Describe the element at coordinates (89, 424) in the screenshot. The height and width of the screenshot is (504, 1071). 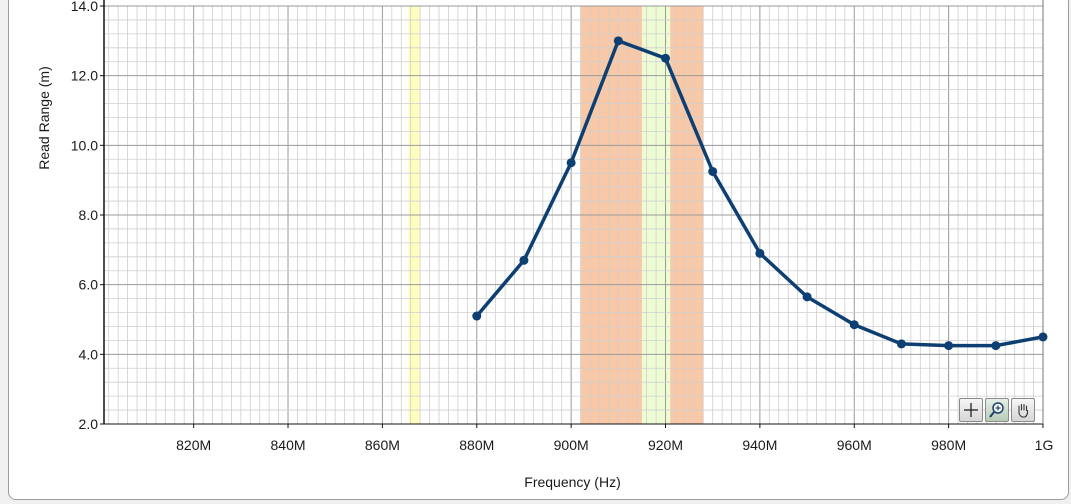
I see `y-tick-label: 2.0` at that location.